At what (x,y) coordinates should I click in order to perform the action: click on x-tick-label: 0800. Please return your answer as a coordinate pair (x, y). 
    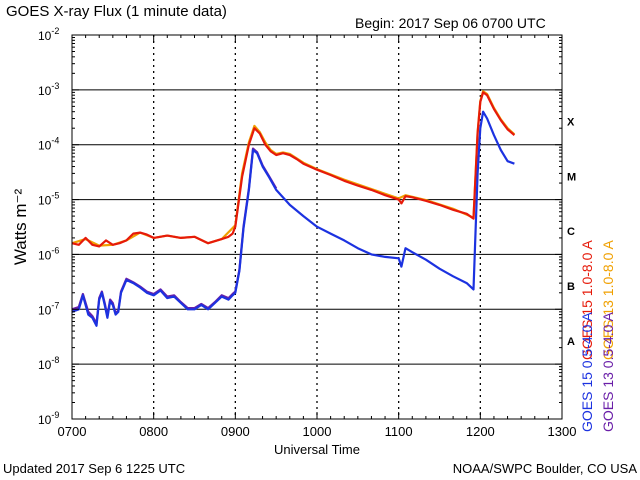
    Looking at the image, I should click on (153, 431).